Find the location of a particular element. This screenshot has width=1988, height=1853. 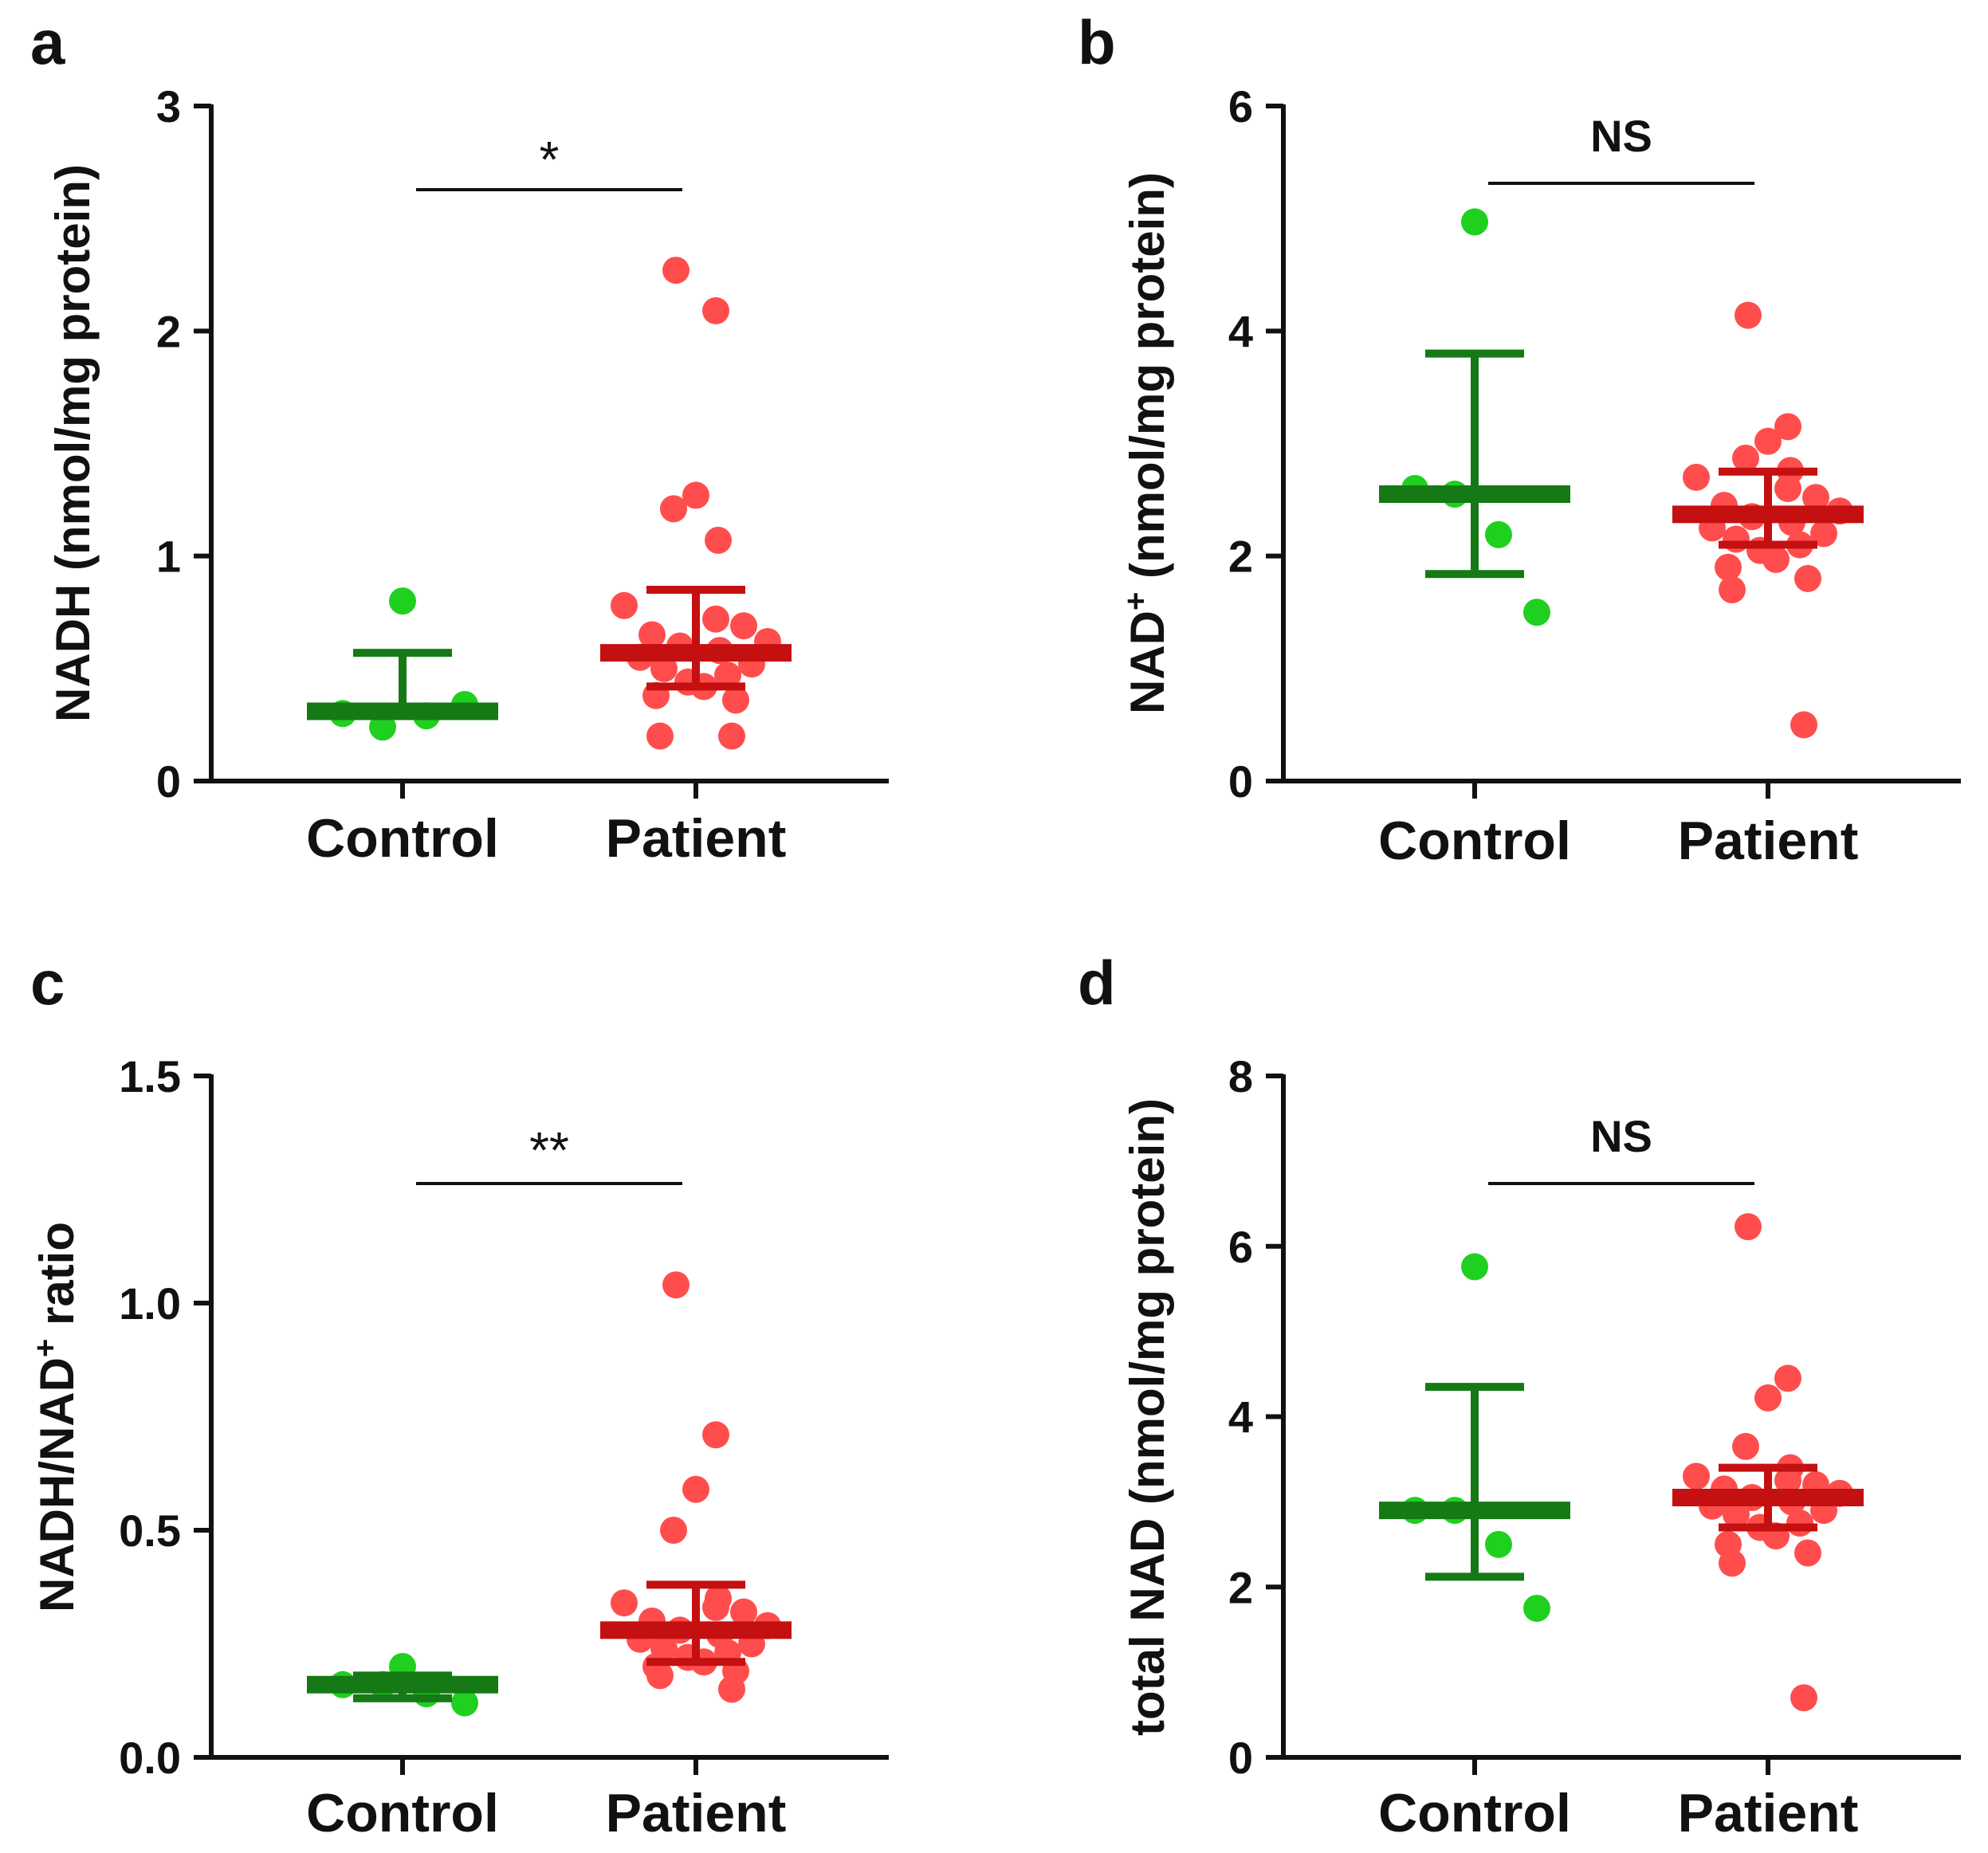

significance-label: ** is located at coordinates (549, 1150).